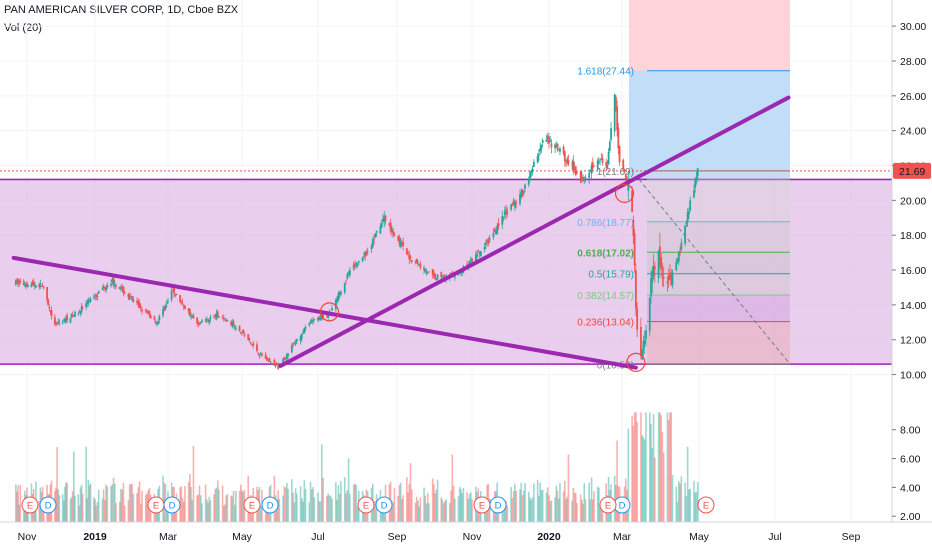 The width and height of the screenshot is (932, 550). Describe the element at coordinates (910, 460) in the screenshot. I see `volume-axis-label: 6.00` at that location.